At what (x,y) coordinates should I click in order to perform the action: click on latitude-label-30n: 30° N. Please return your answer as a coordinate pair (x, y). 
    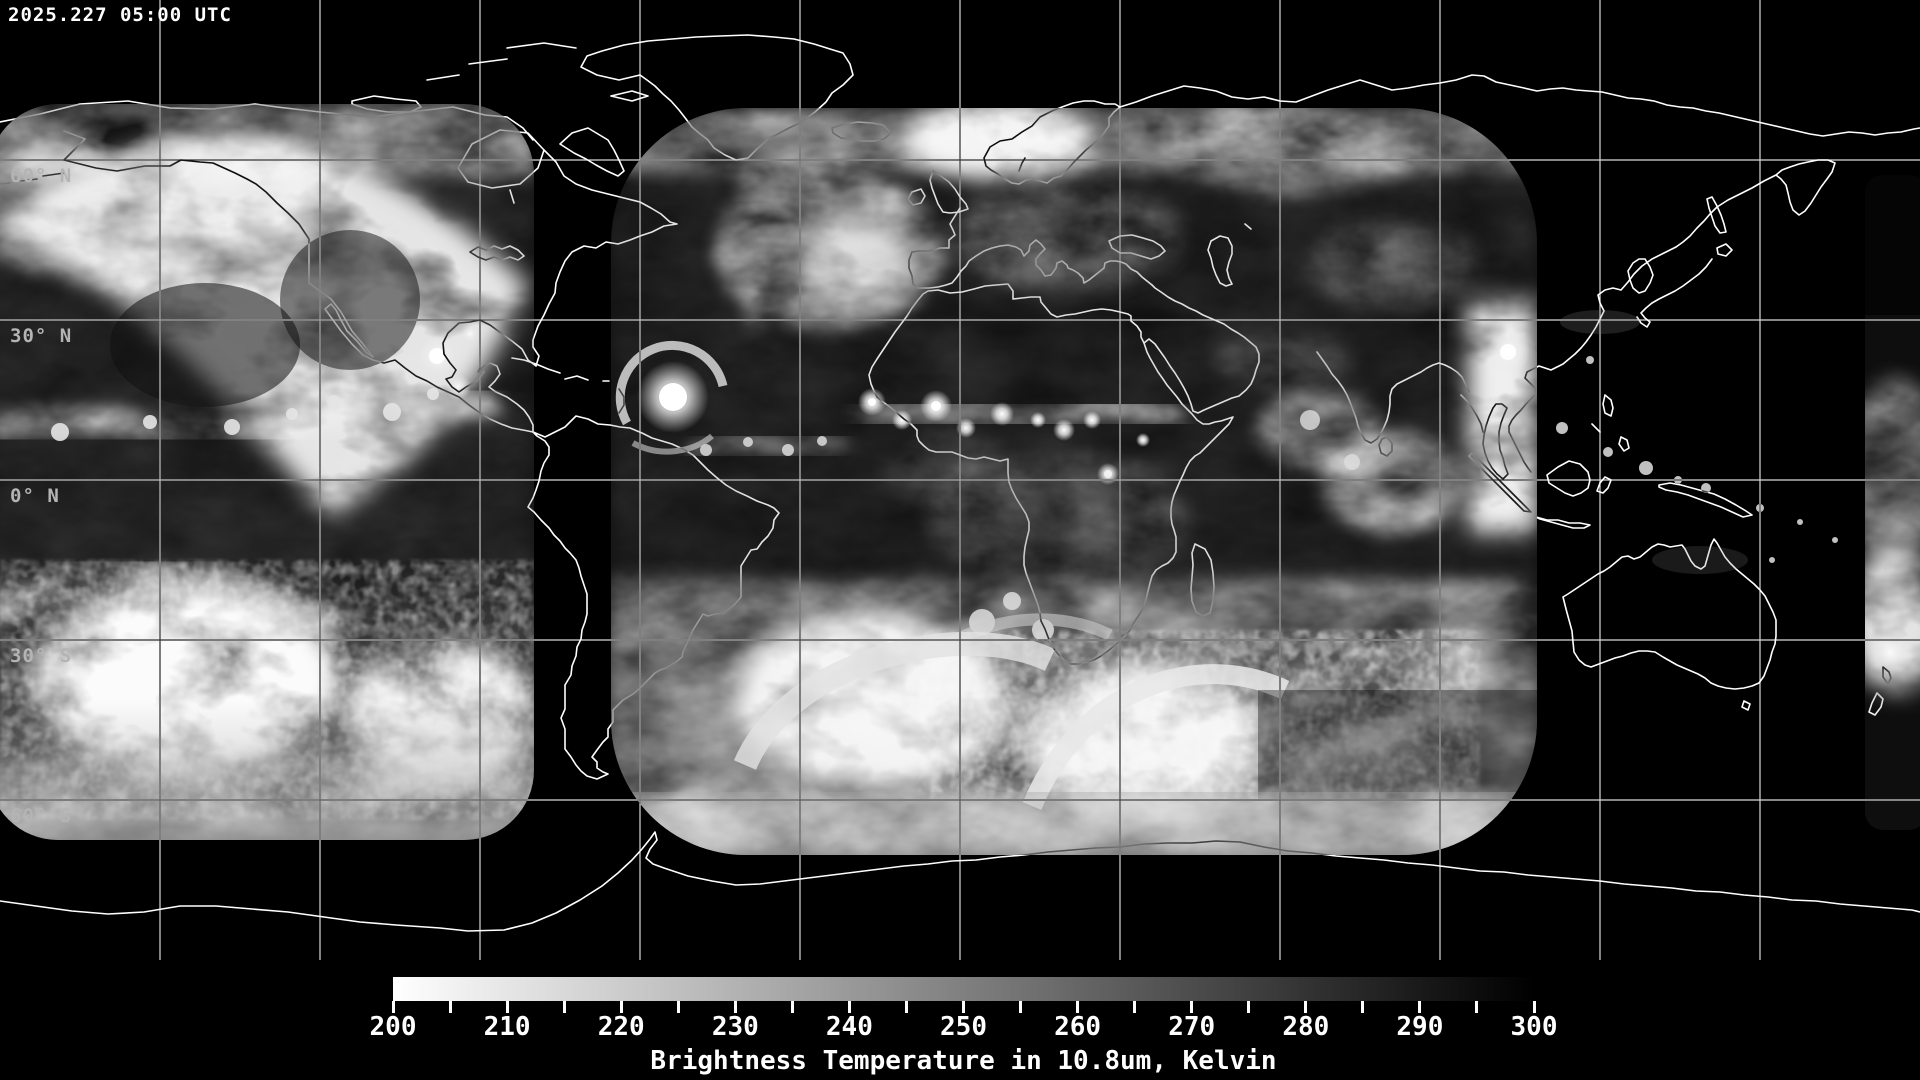
    Looking at the image, I should click on (41, 336).